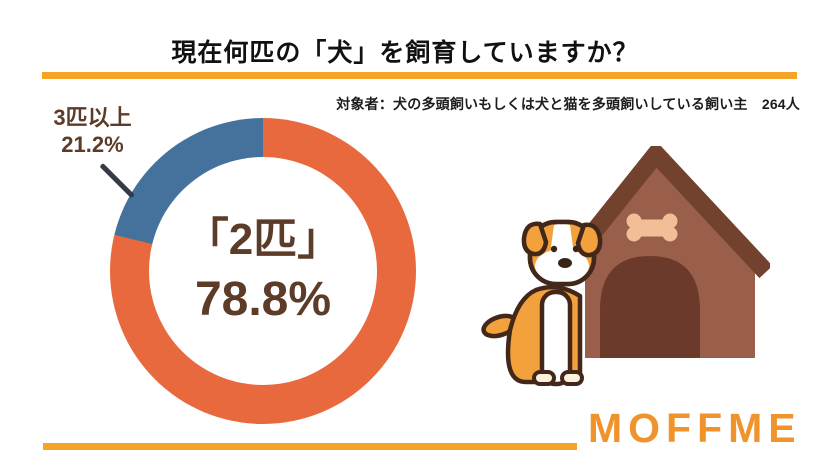  Describe the element at coordinates (92, 117) in the screenshot. I see `callout-category: 3匹以上` at that location.